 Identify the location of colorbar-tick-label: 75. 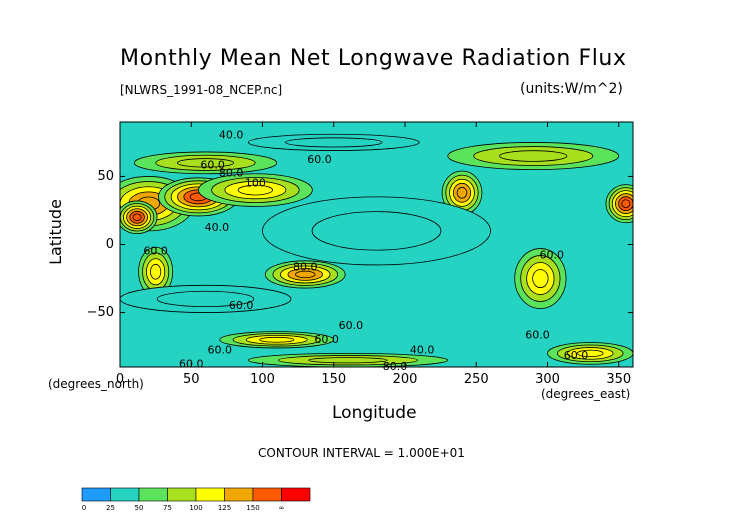
(167, 508).